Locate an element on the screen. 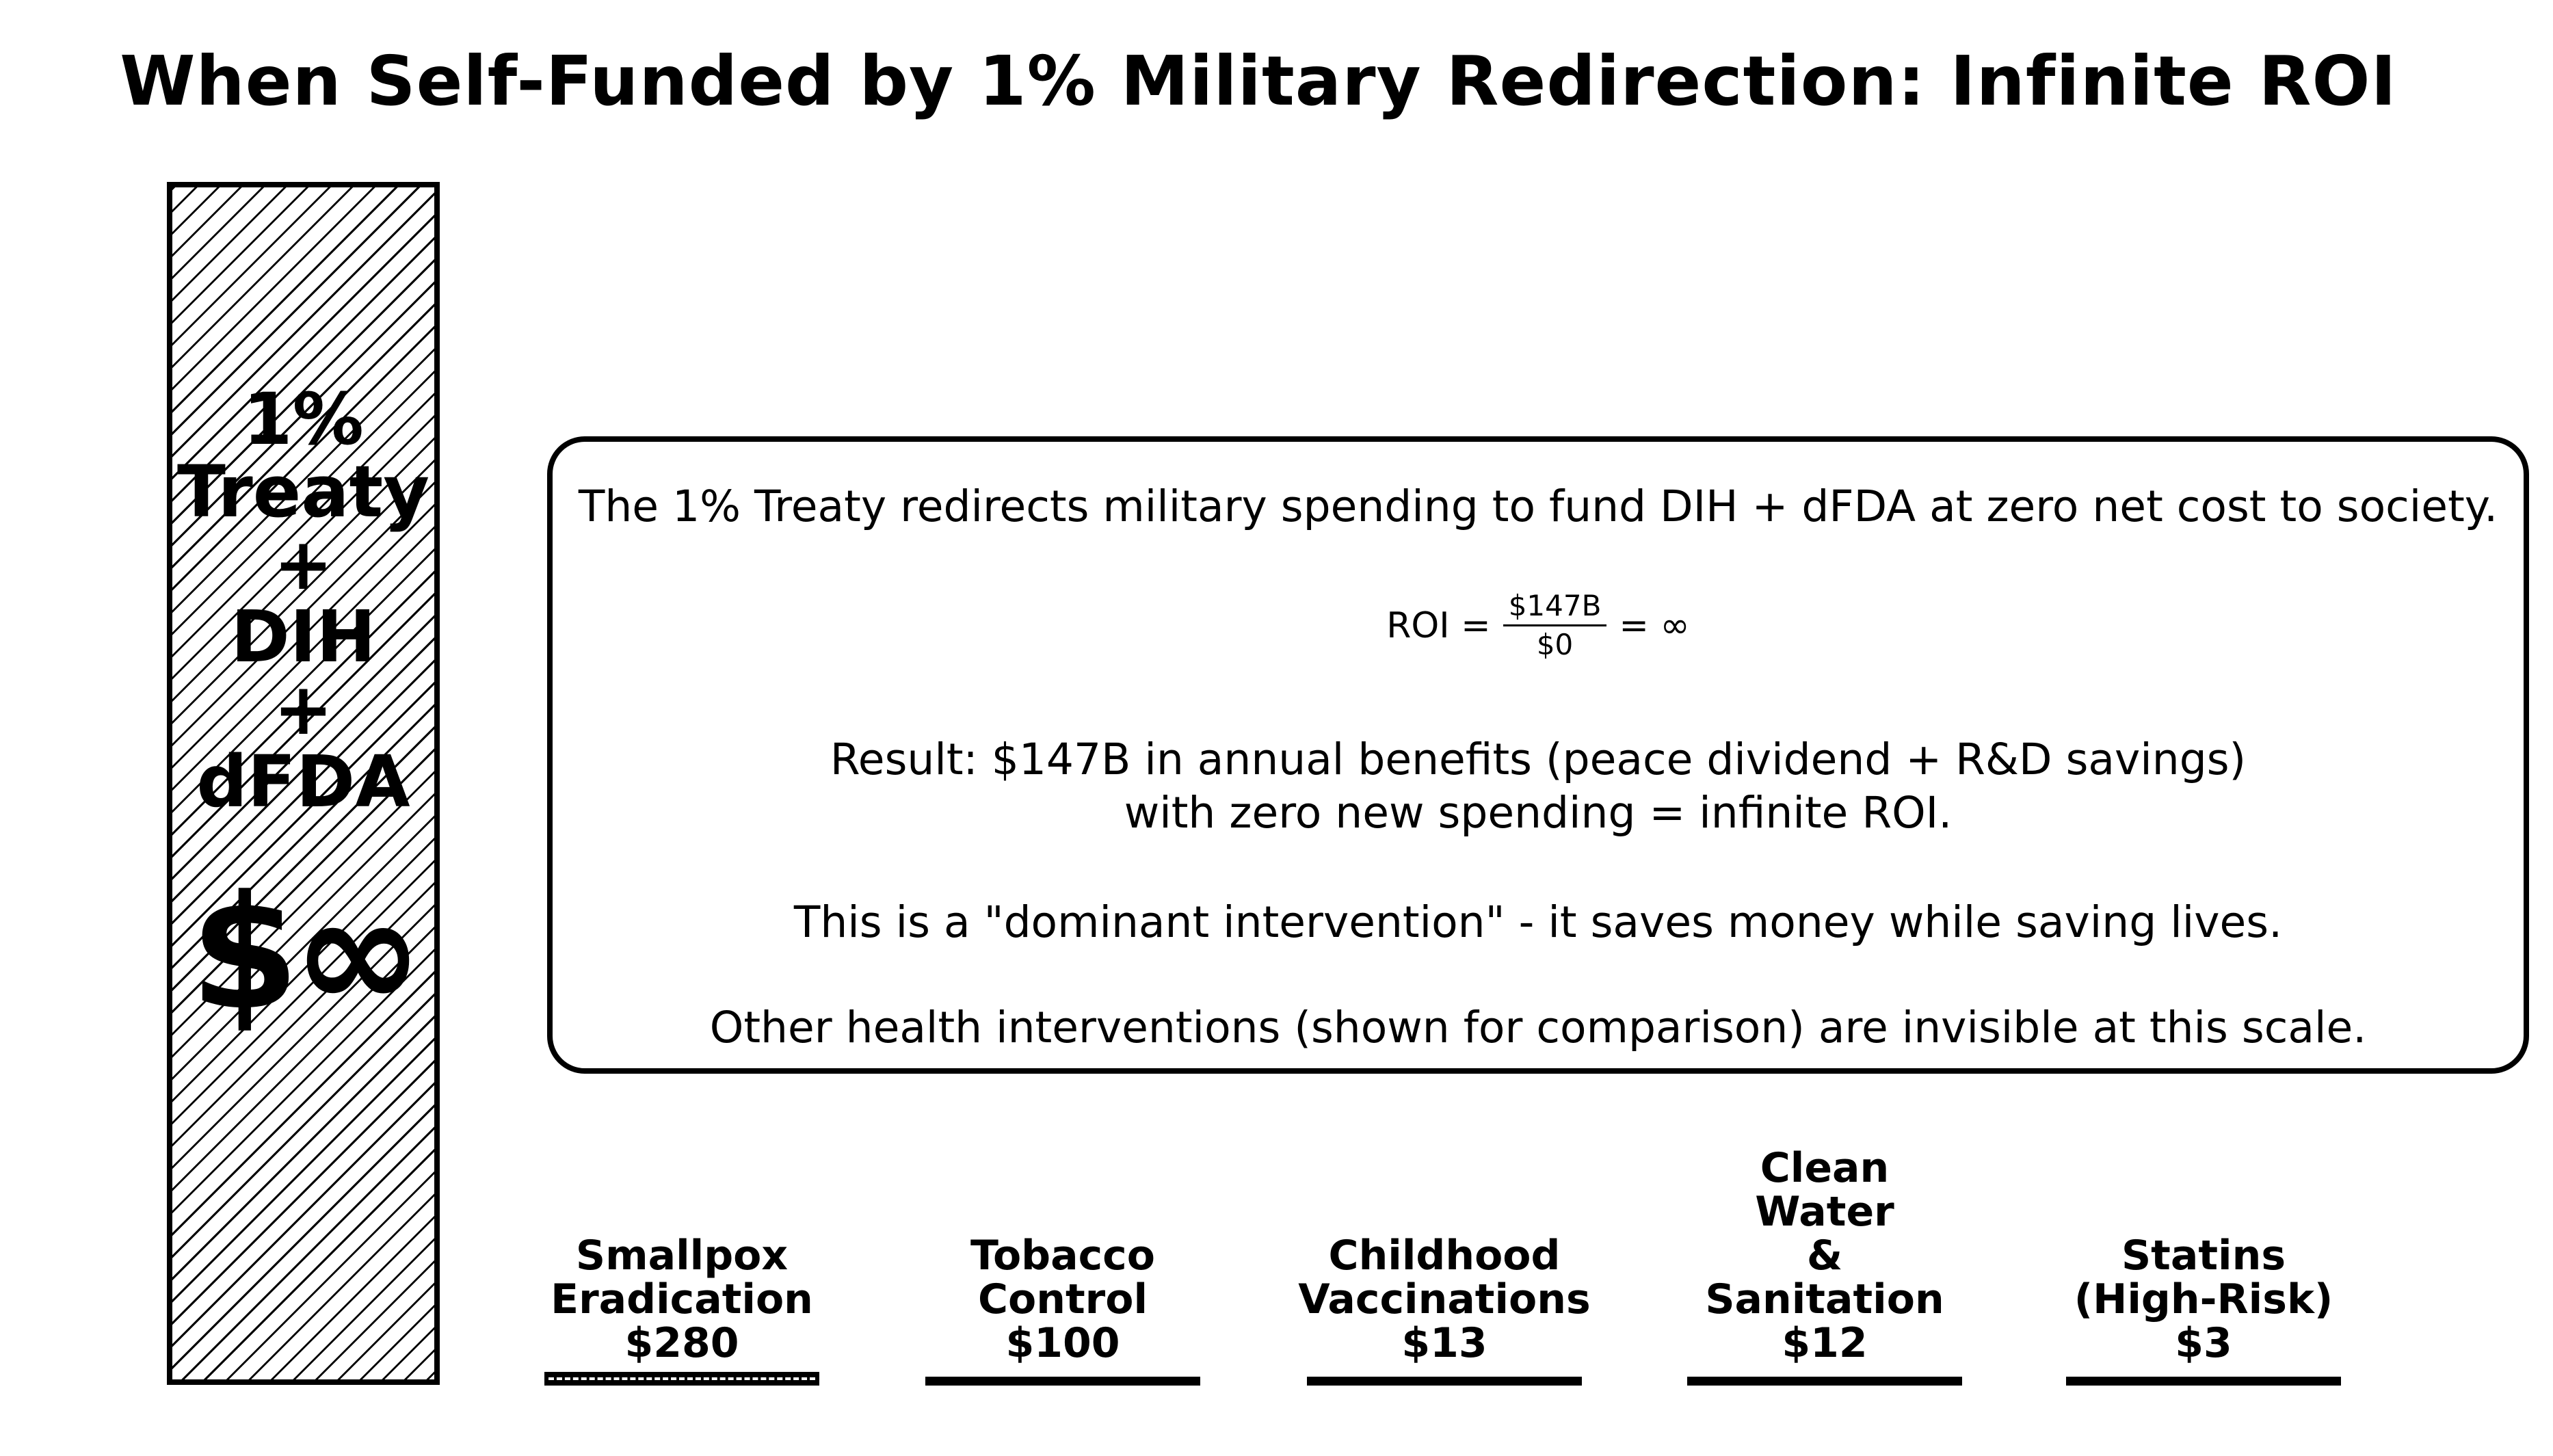 This screenshot has width=2553, height=1456. category-label-line: & is located at coordinates (1825, 1256).